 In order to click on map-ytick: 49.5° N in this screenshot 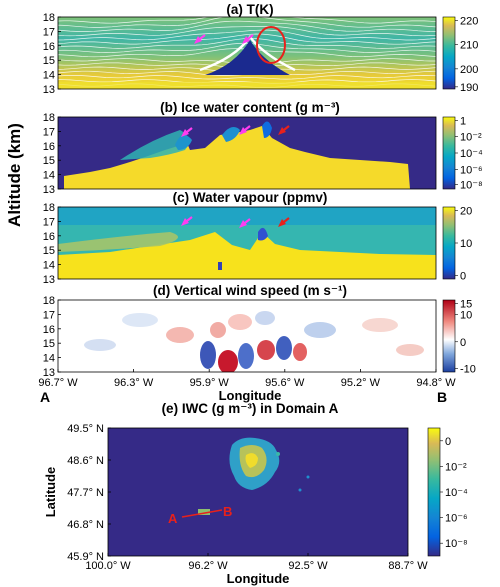, I will do `click(85, 429)`.